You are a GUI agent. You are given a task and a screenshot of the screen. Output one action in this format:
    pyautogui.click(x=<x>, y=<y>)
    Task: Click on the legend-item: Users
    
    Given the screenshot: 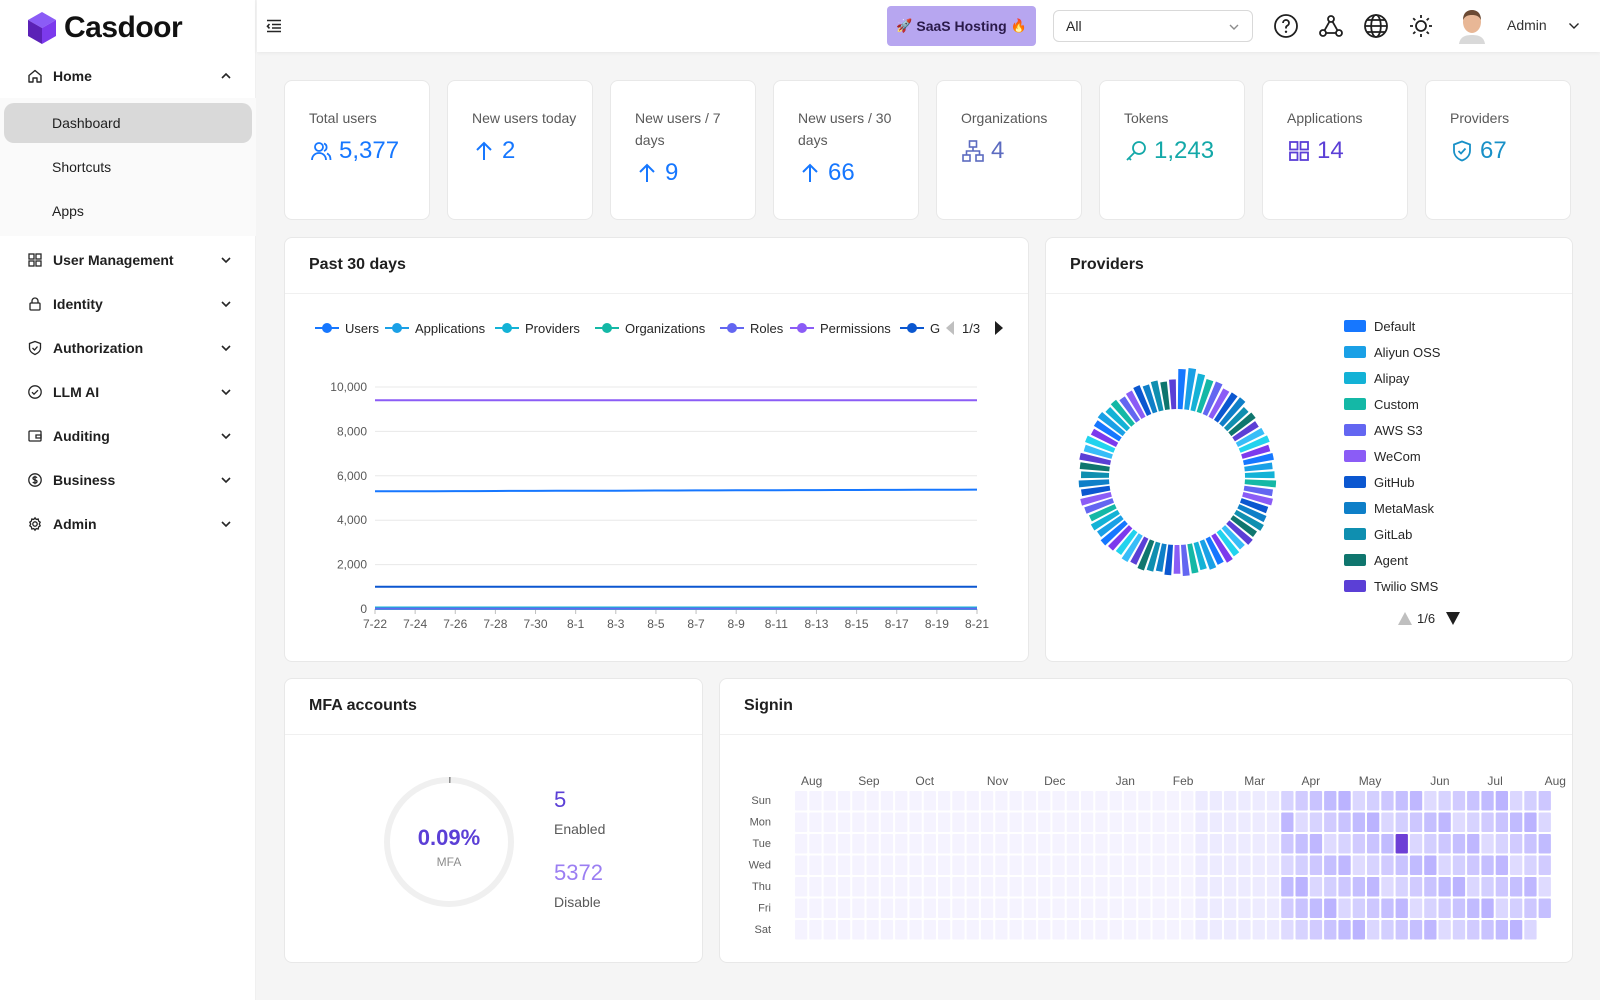 What is the action you would take?
    pyautogui.click(x=347, y=328)
    